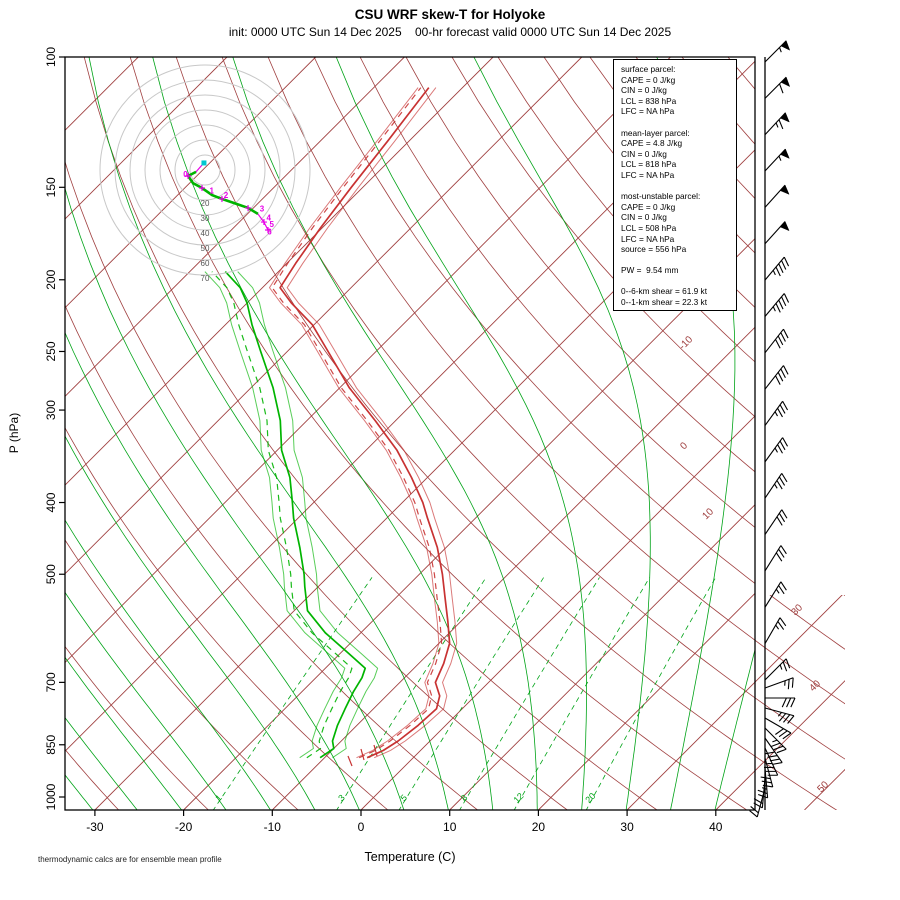 This screenshot has width=900, height=900. What do you see at coordinates (51, 796) in the screenshot?
I see `y-tick-label: 1000` at bounding box center [51, 796].